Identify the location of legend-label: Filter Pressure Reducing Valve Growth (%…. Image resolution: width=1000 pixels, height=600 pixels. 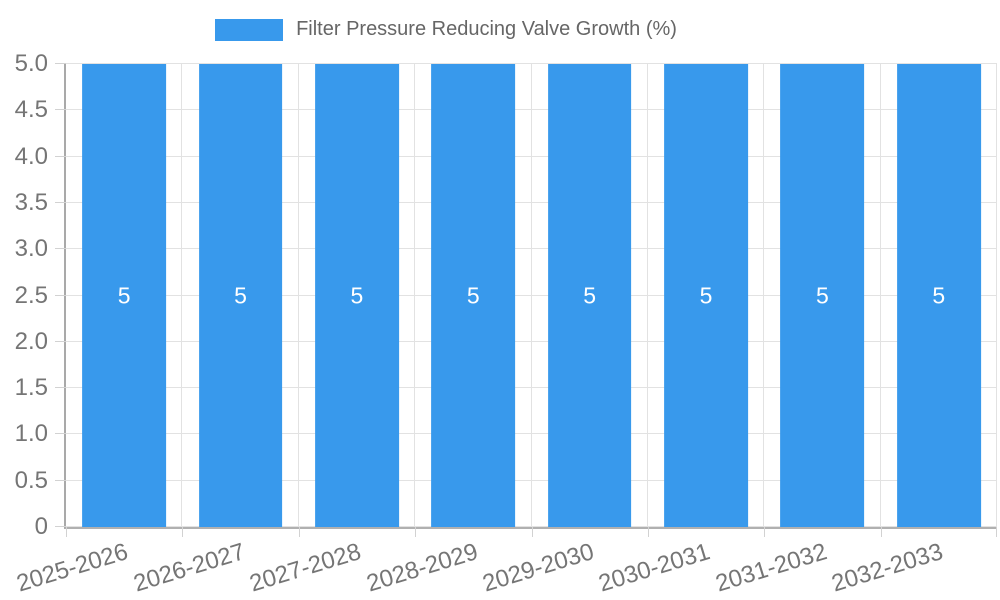
(486, 29).